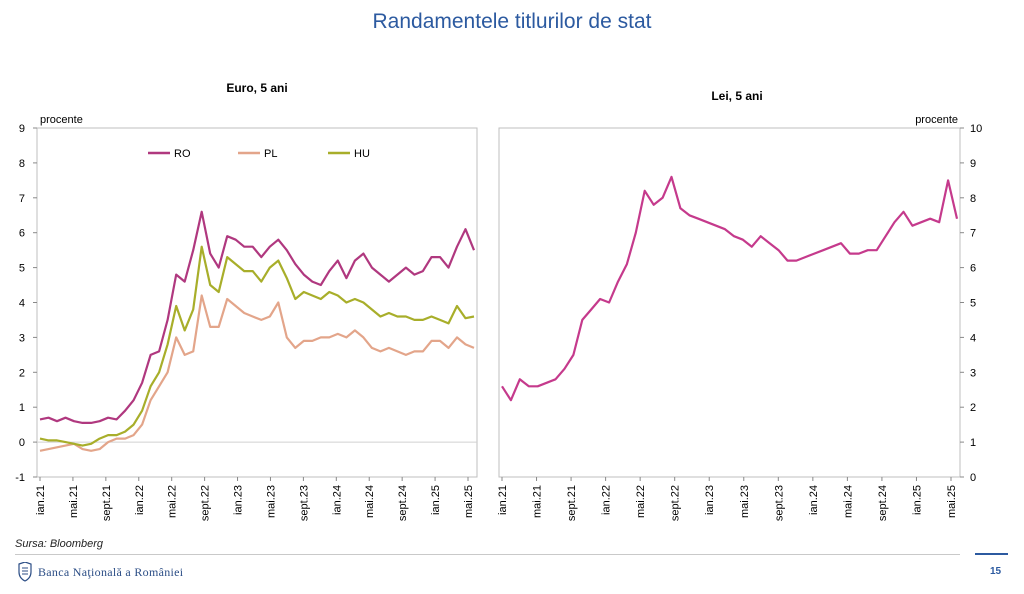 The width and height of the screenshot is (1024, 594). I want to click on y-tick-label: -1, so click(20, 478).